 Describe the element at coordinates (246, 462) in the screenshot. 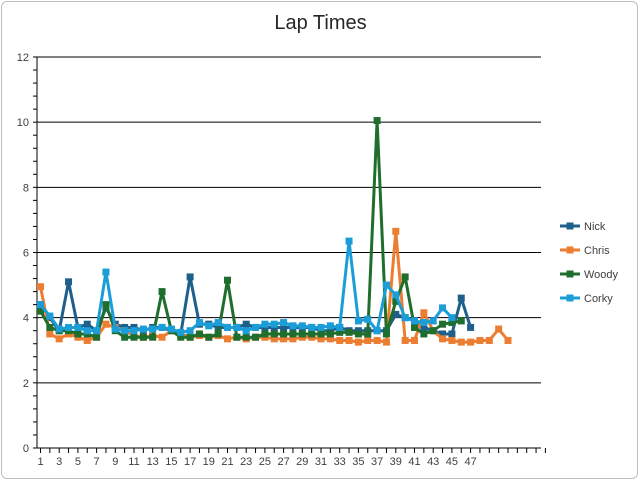

I see `x-tick-label: 23` at that location.